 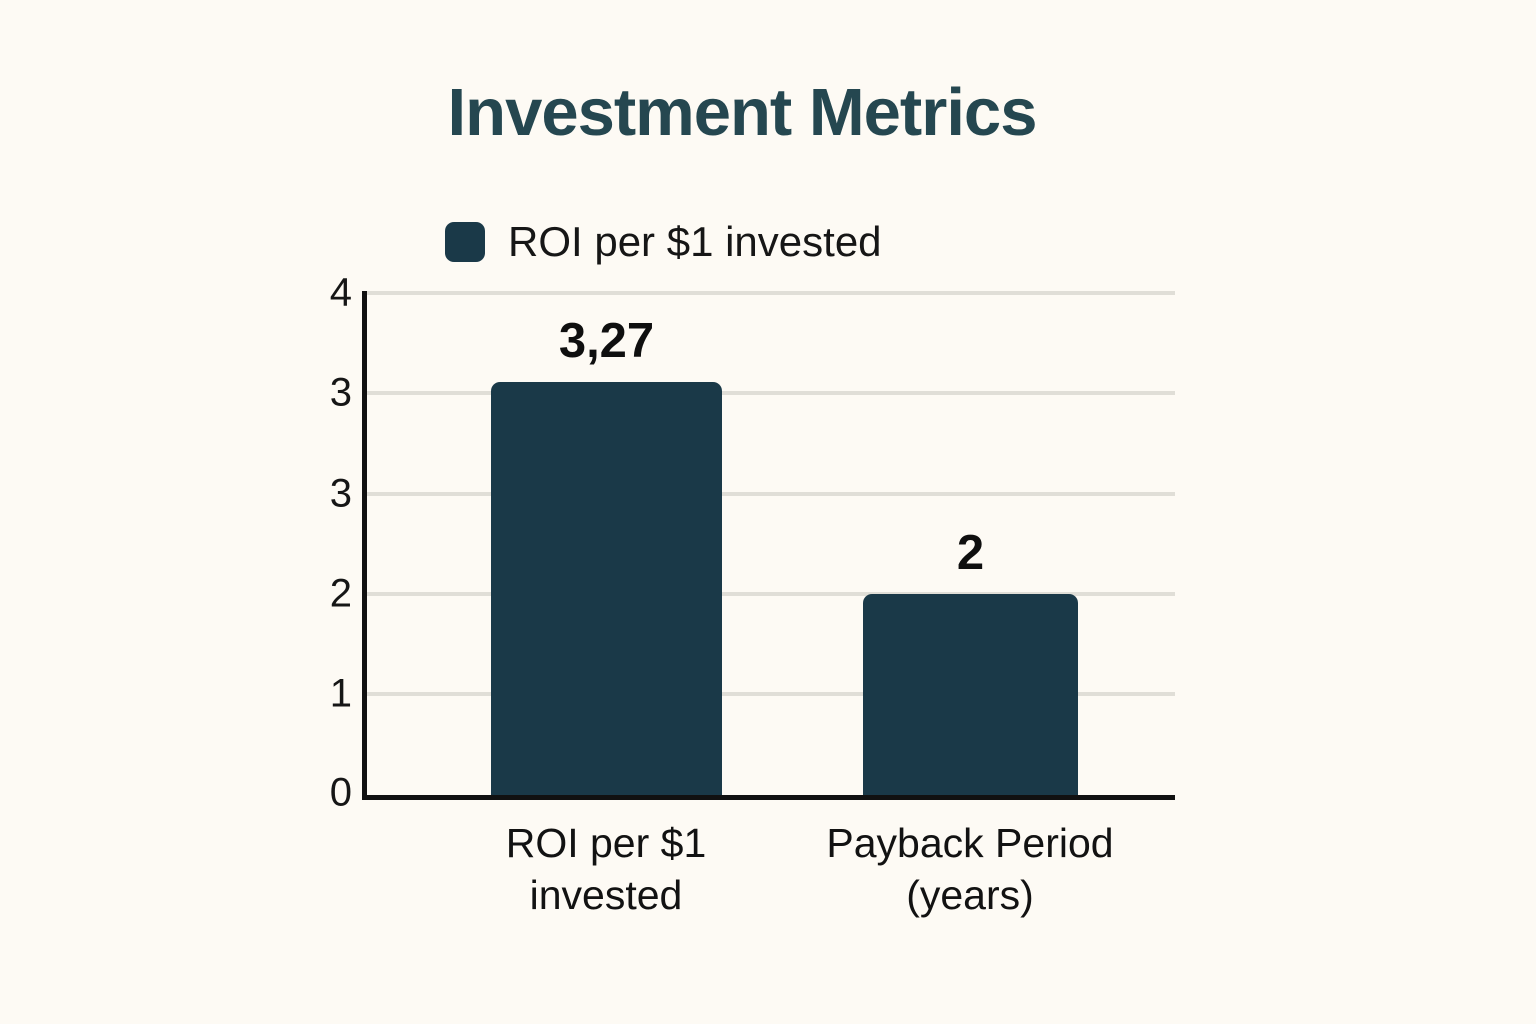 What do you see at coordinates (742, 112) in the screenshot?
I see `chart-title: Investment Metrics` at bounding box center [742, 112].